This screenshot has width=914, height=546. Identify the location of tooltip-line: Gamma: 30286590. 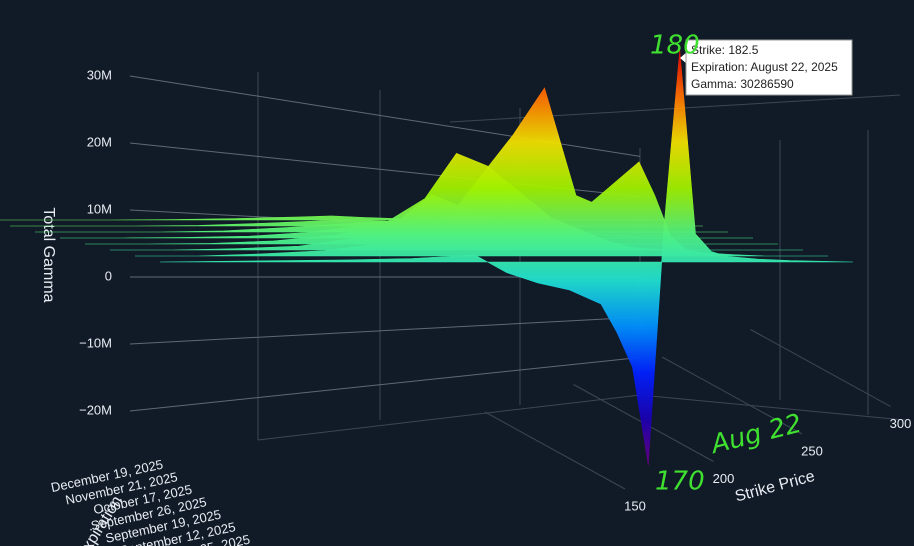
(742, 84).